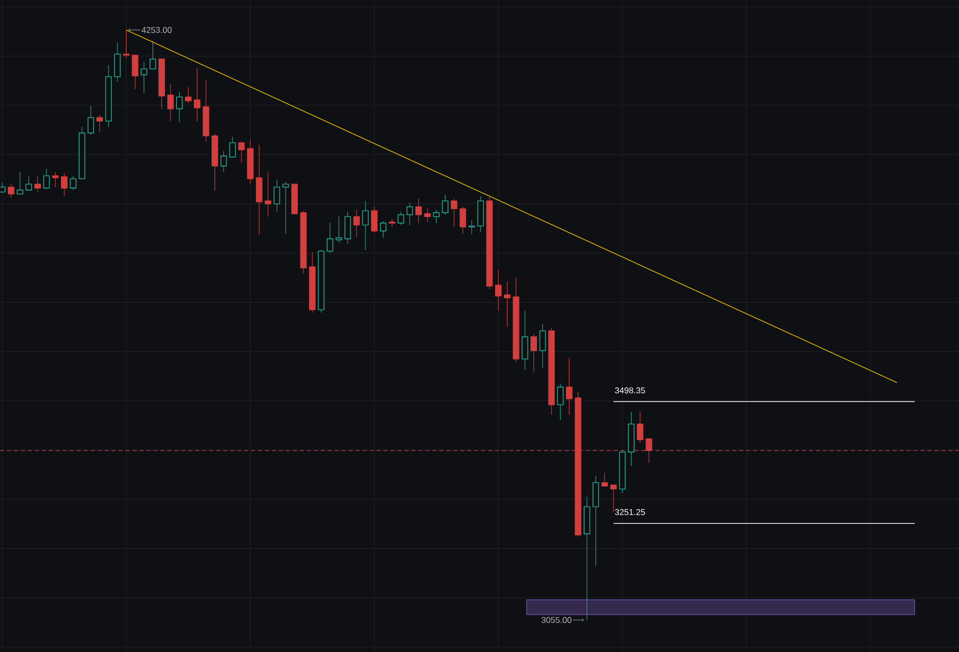 The width and height of the screenshot is (959, 652). Describe the element at coordinates (630, 512) in the screenshot. I see `ref-line-label: 3251.25` at that location.